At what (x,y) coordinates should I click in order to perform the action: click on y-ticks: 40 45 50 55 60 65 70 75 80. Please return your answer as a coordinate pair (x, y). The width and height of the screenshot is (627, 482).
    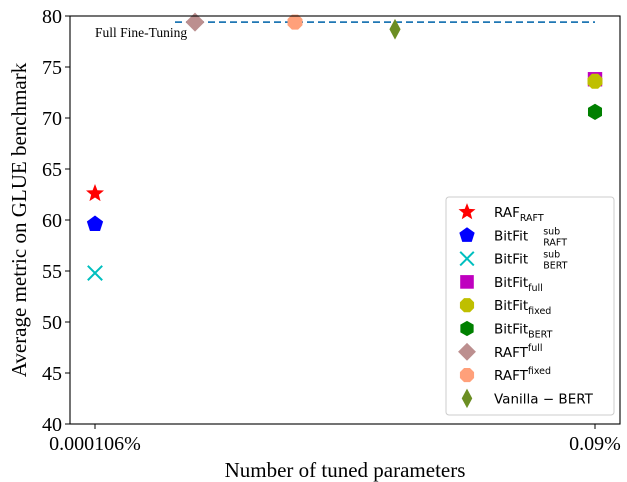
    Looking at the image, I should click on (56, 221).